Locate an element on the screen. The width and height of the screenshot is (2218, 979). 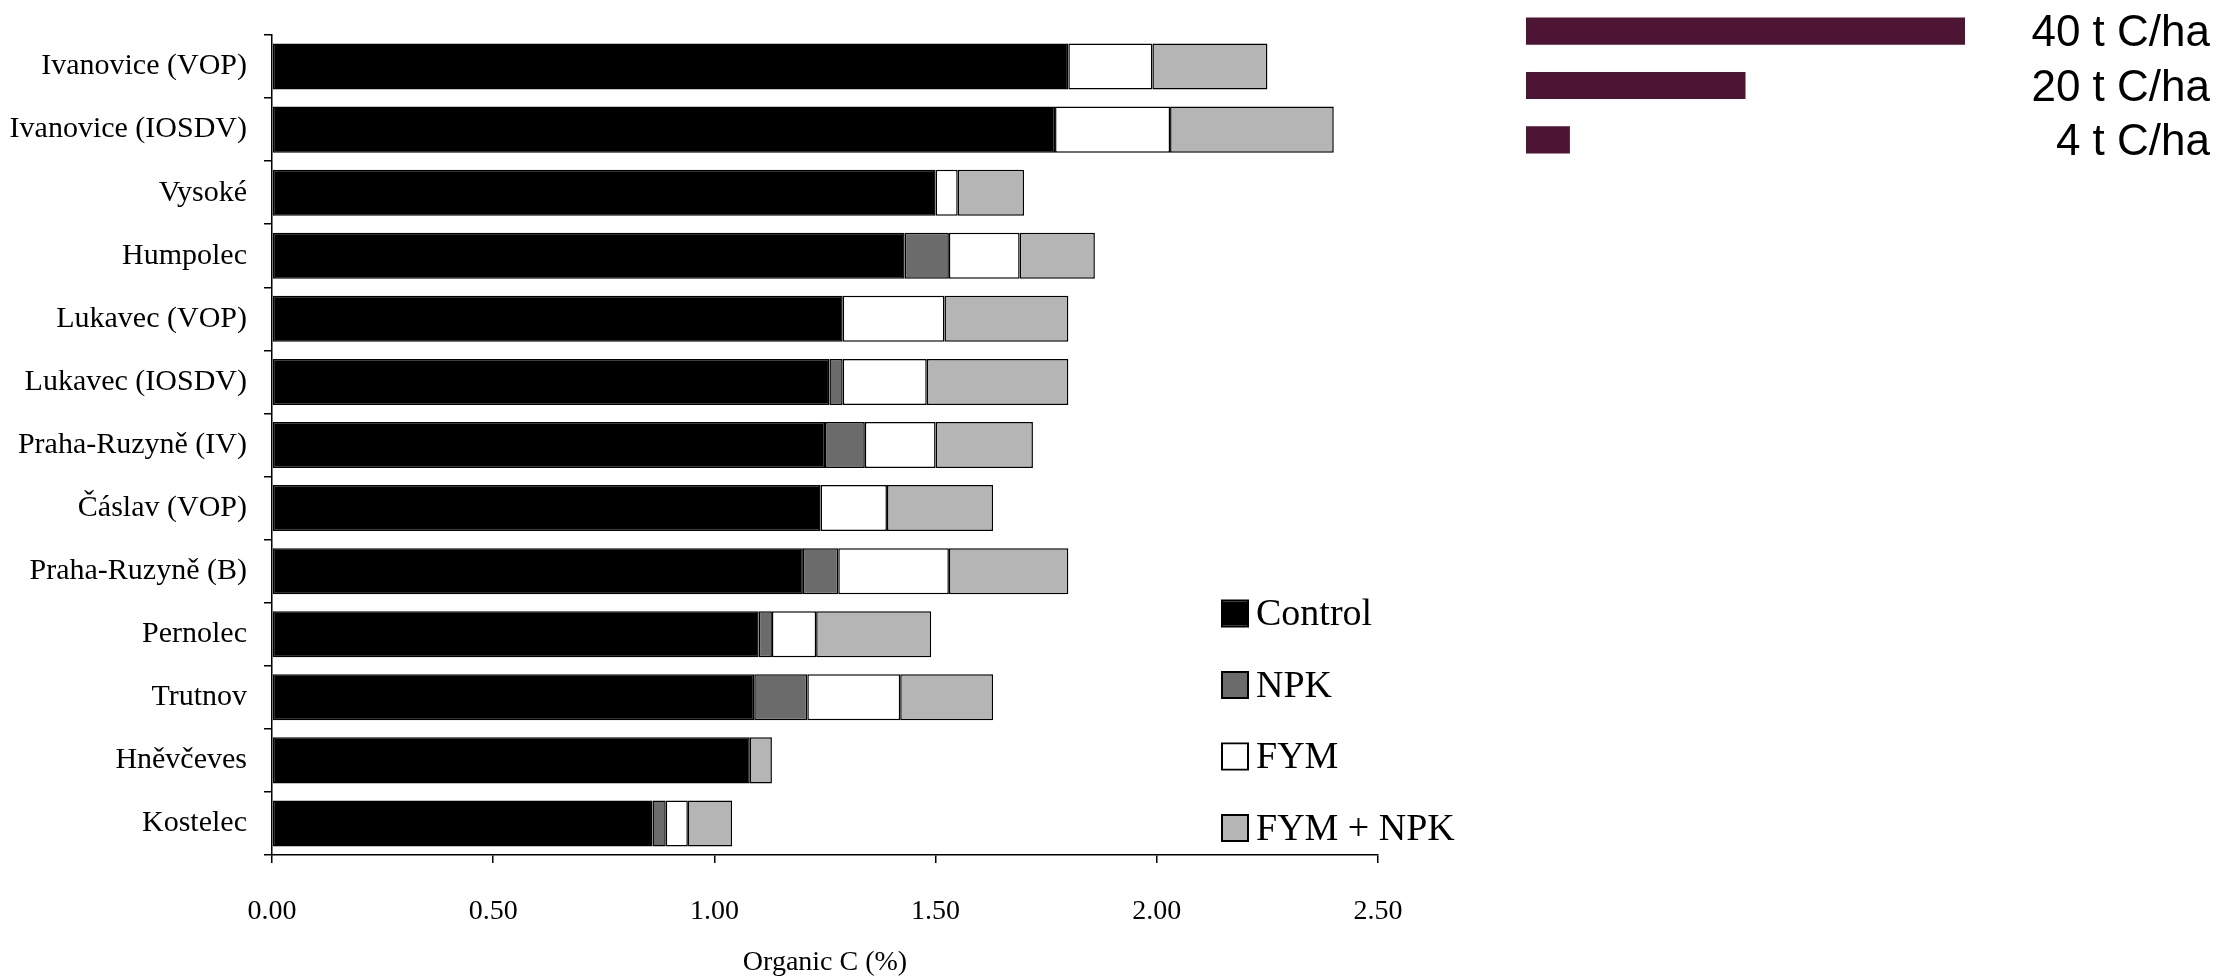
y-tick-label: Praha-Ruzyně (IV) is located at coordinates (132, 442).